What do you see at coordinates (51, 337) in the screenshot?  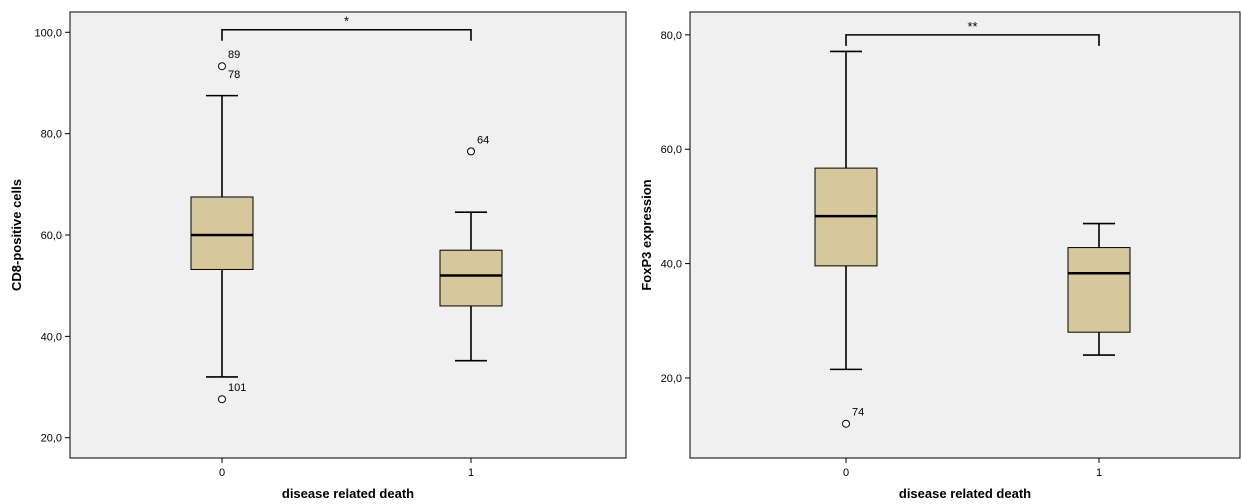 I see `cd8-y-tick-label: 40,0` at bounding box center [51, 337].